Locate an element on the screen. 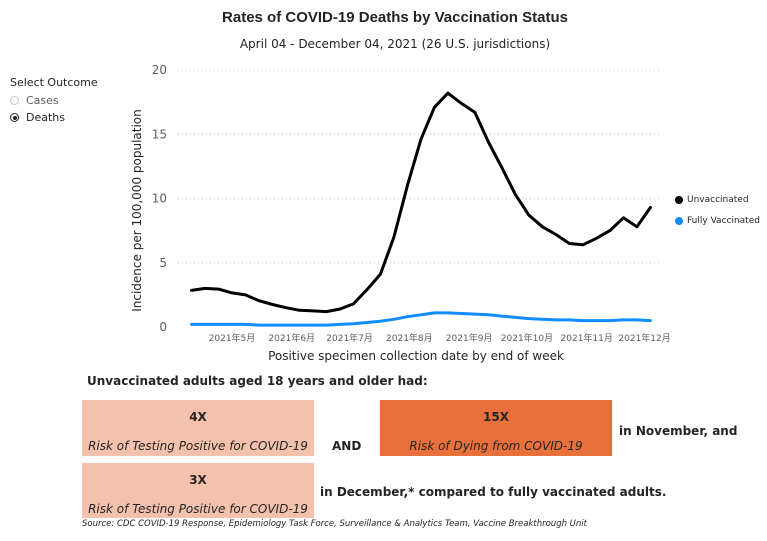 This screenshot has height=541, width=767. series-line-fully-vaccinated is located at coordinates (421, 319).